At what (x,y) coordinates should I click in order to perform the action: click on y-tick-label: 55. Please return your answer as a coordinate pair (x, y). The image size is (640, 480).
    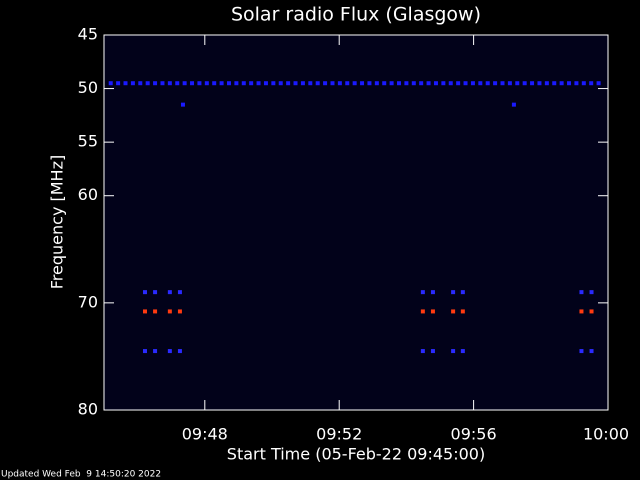
    Looking at the image, I should click on (88, 141).